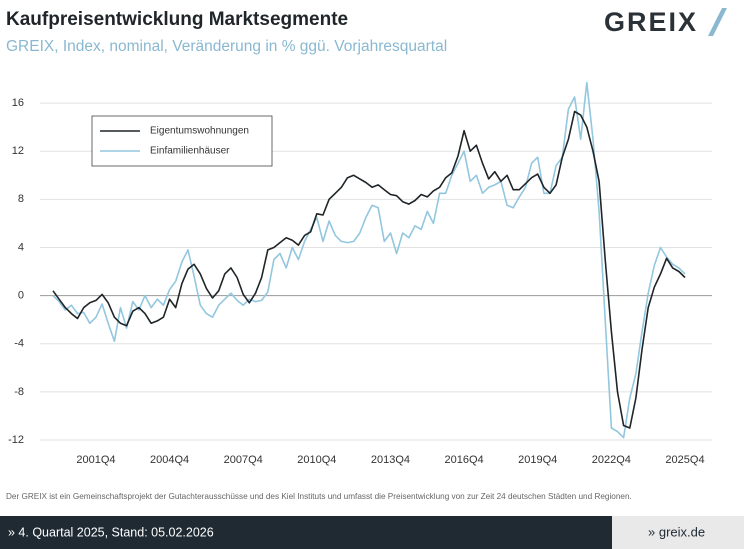  What do you see at coordinates (651, 22) in the screenshot?
I see `logo-text: GREIX` at bounding box center [651, 22].